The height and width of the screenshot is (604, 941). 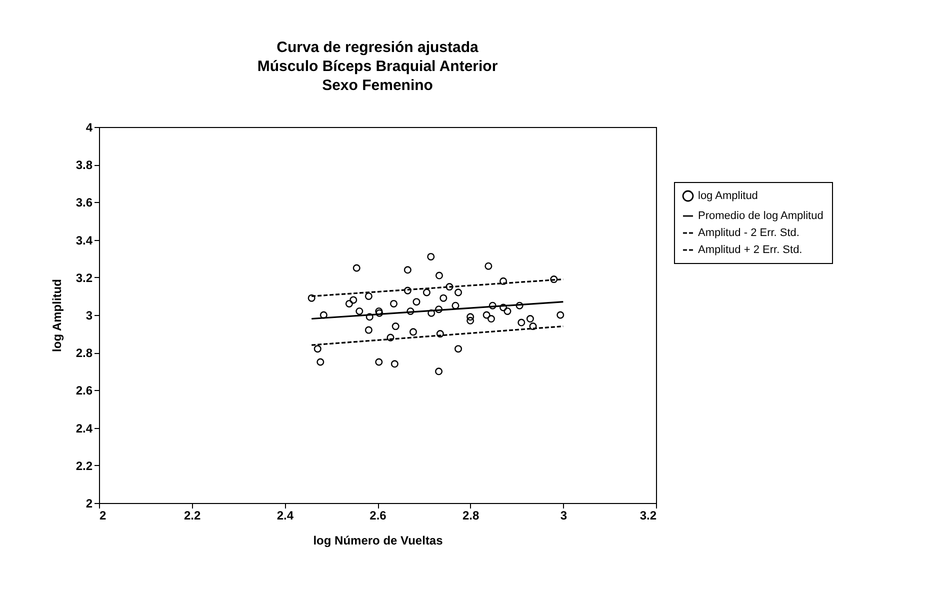 I want to click on y-tick-label: 3.2, so click(x=84, y=277).